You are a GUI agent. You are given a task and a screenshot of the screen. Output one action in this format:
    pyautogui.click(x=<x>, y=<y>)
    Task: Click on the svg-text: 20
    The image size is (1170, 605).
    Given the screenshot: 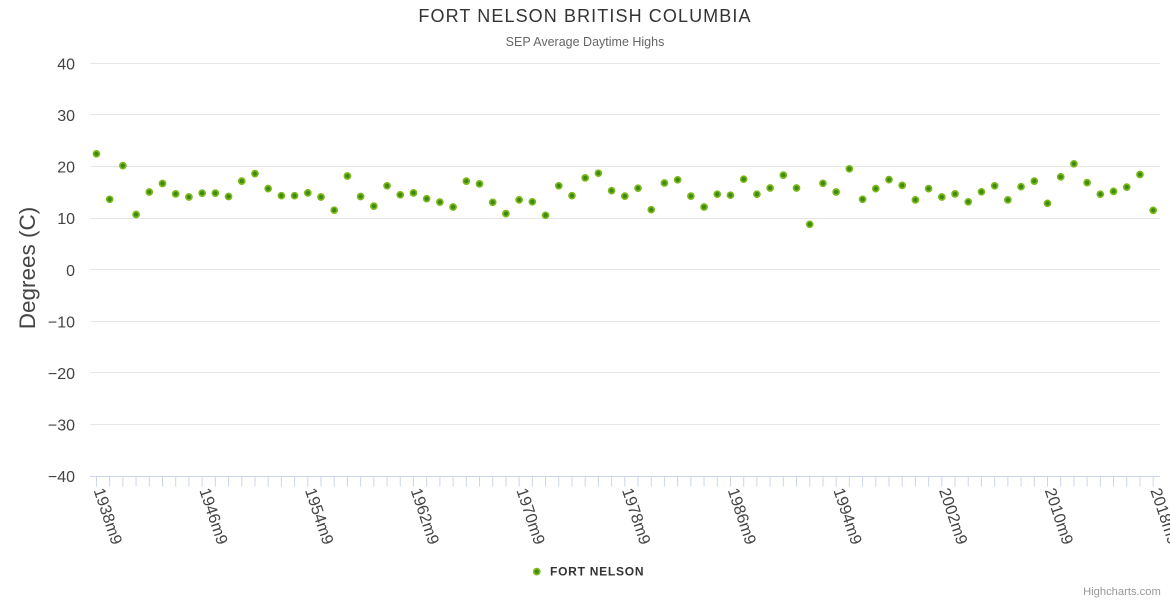 What is the action you would take?
    pyautogui.click(x=66, y=168)
    